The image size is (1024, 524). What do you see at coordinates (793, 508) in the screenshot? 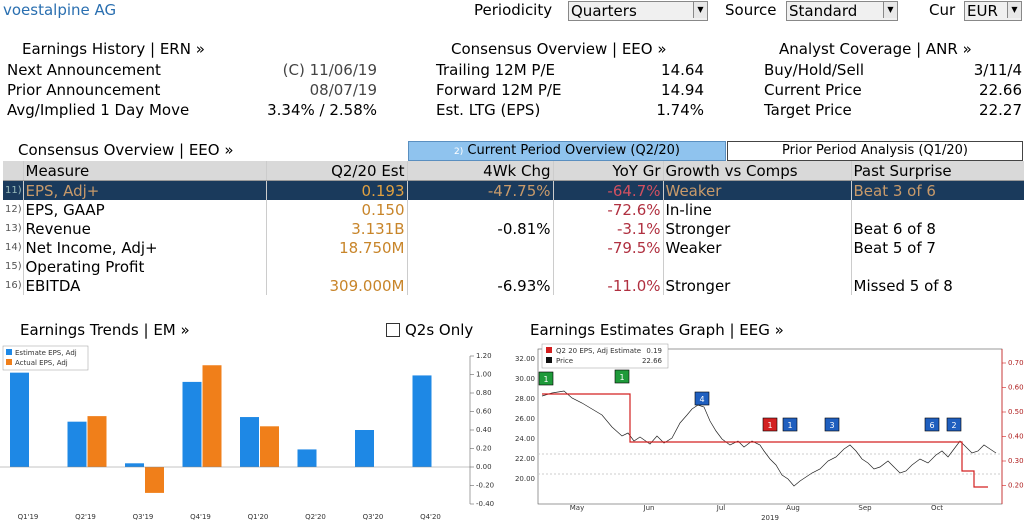
I see `month-label: Aug` at bounding box center [793, 508].